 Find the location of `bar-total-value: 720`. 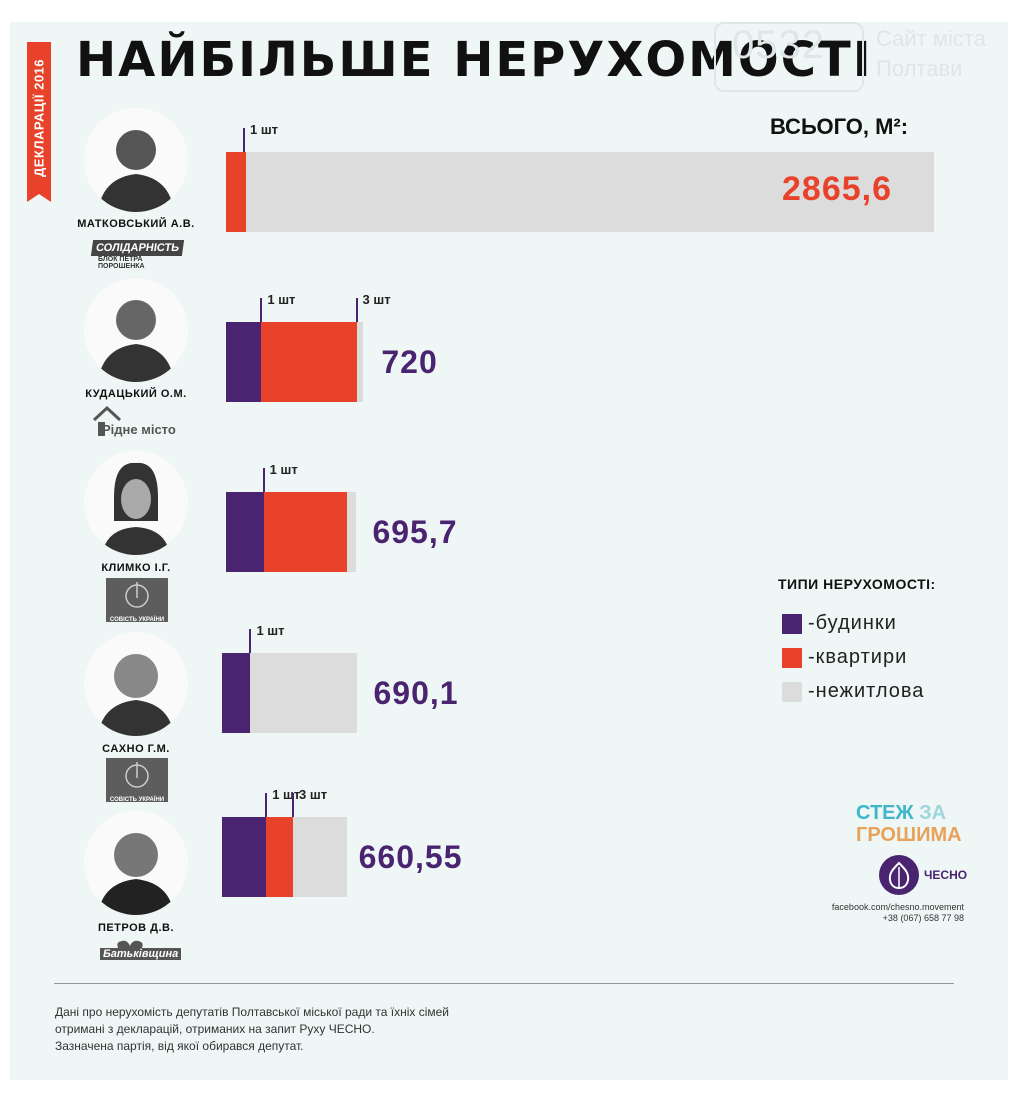

bar-total-value: 720 is located at coordinates (409, 362).